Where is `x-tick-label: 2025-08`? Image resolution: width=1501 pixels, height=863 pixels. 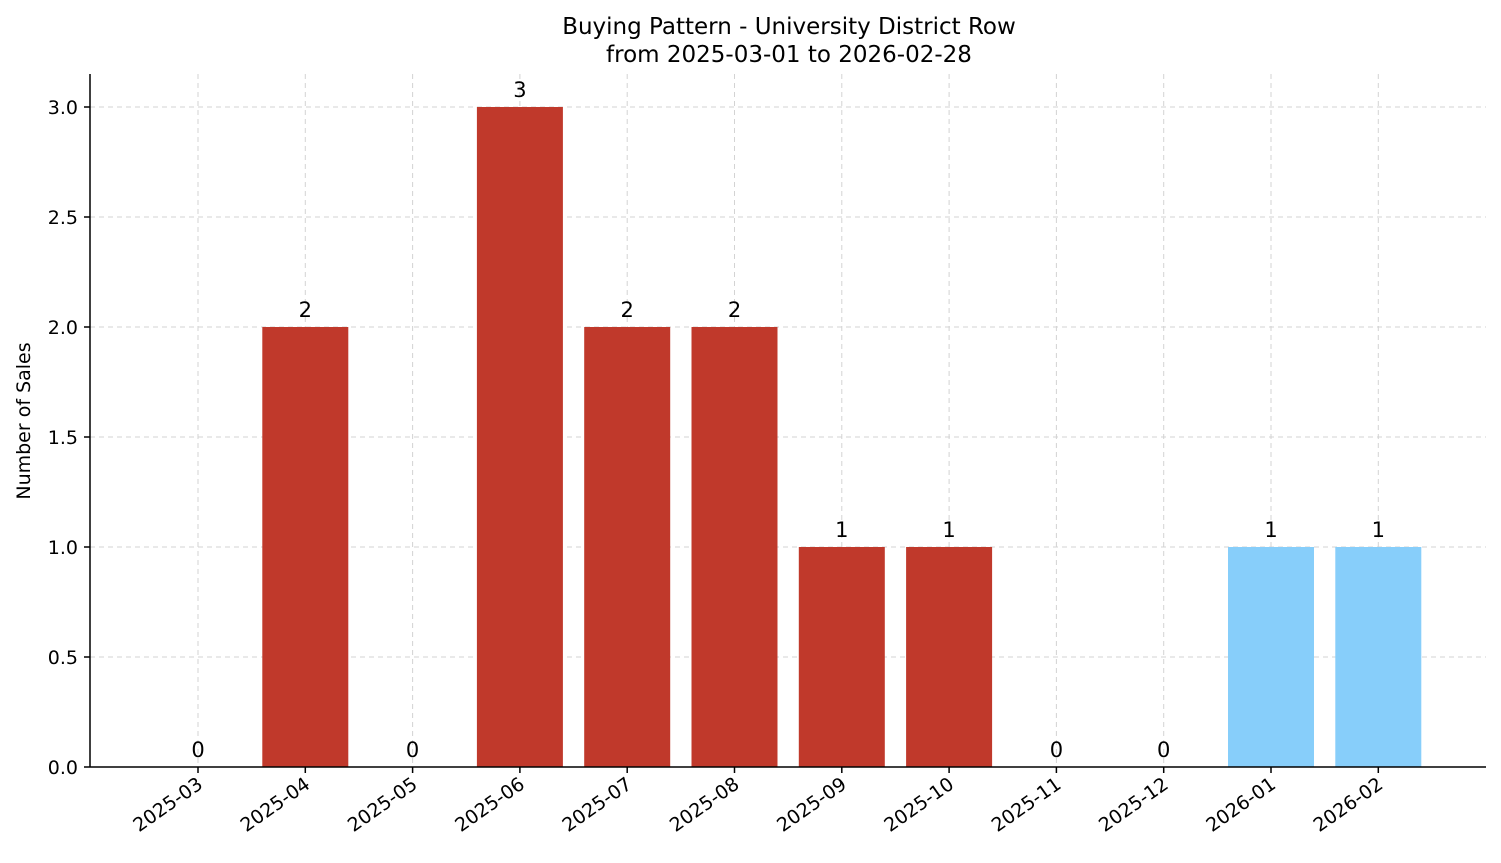 x-tick-label: 2025-08 is located at coordinates (705, 805).